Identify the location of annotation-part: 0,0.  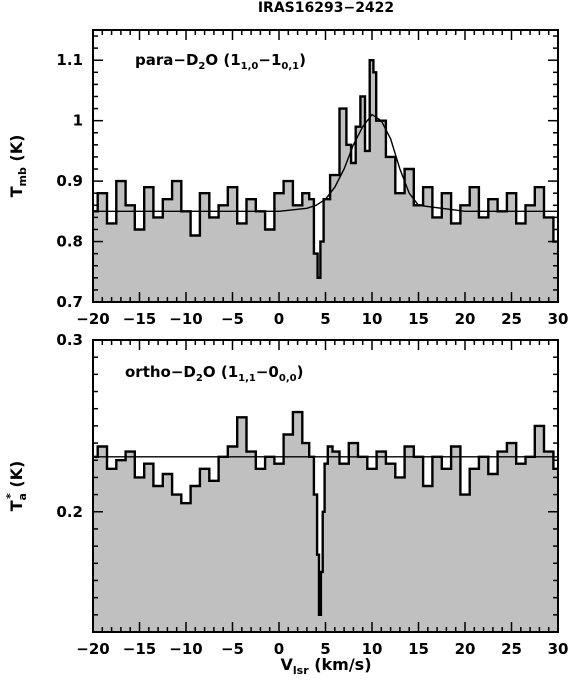
(288, 378).